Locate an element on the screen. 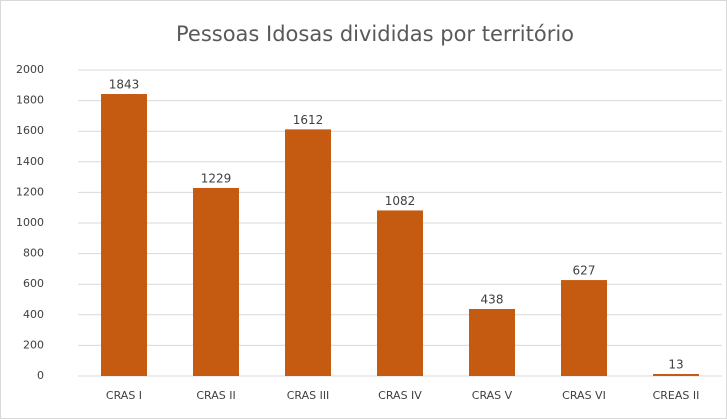 This screenshot has width=727, height=419. data-label: 1843 is located at coordinates (124, 85).